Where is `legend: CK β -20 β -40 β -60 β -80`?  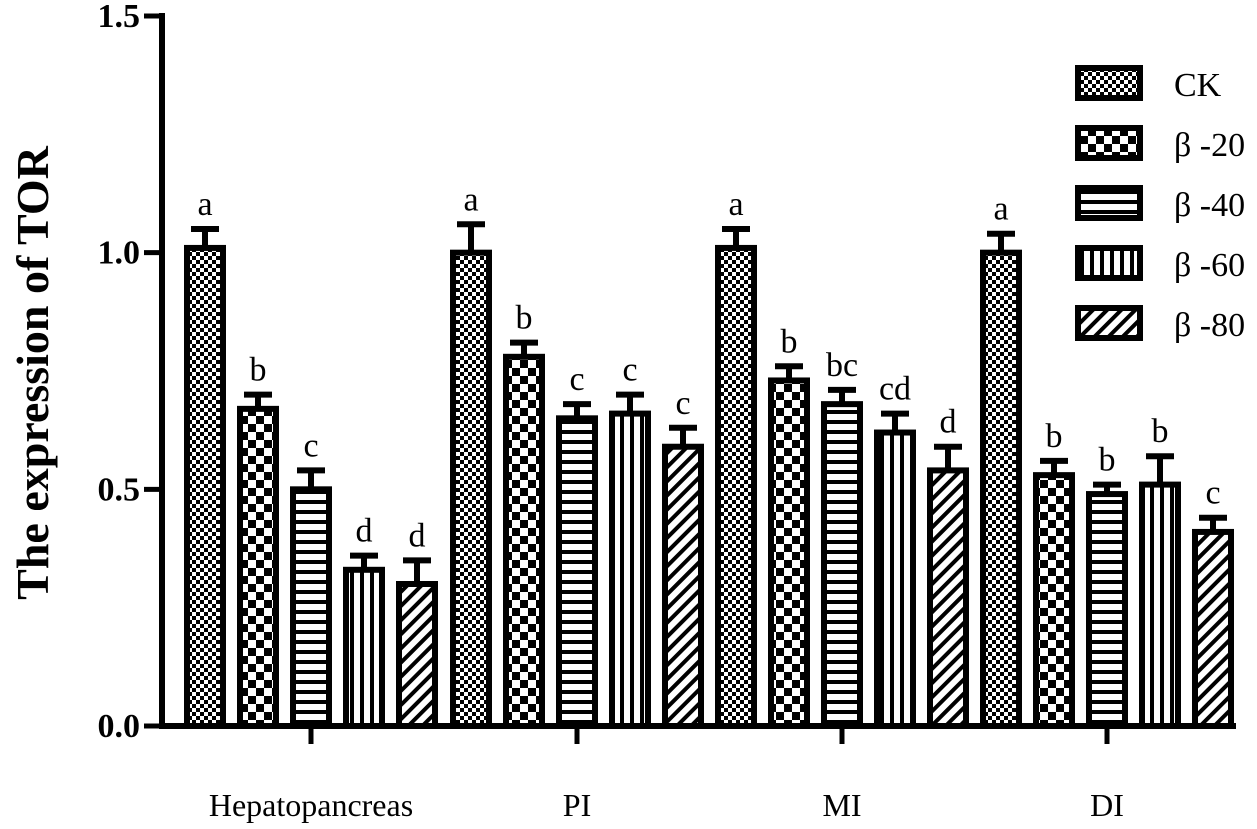
legend: CK β -20 β -40 β -60 β -80 is located at coordinates (1160, 204).